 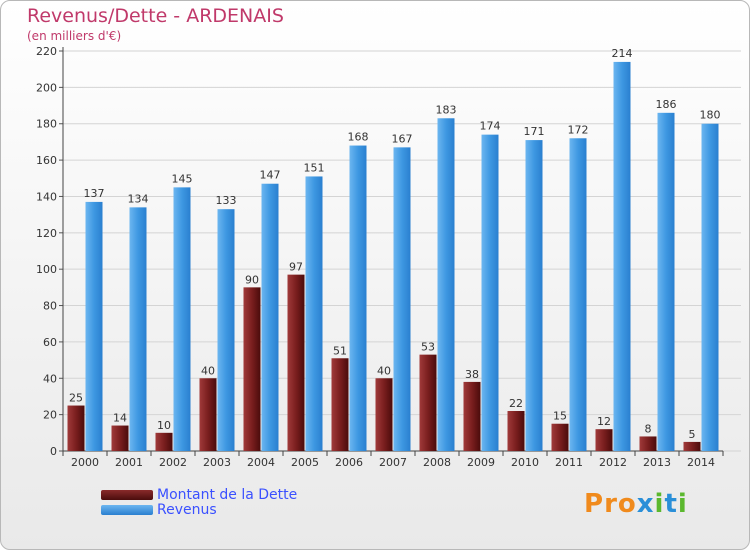 What do you see at coordinates (560, 416) in the screenshot?
I see `data-label-dette: 15` at bounding box center [560, 416].